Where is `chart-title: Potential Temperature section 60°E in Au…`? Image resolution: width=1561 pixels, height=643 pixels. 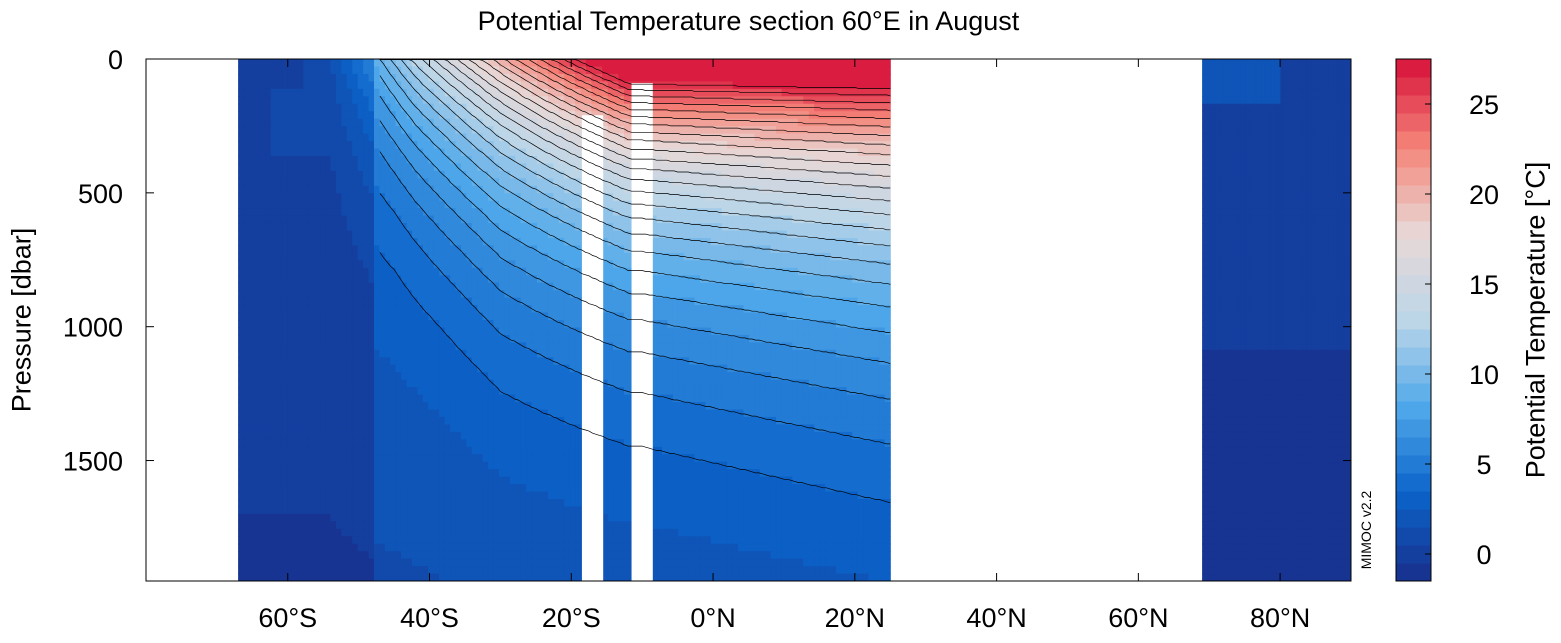
chart-title: Potential Temperature section 60°E in Au… is located at coordinates (748, 21).